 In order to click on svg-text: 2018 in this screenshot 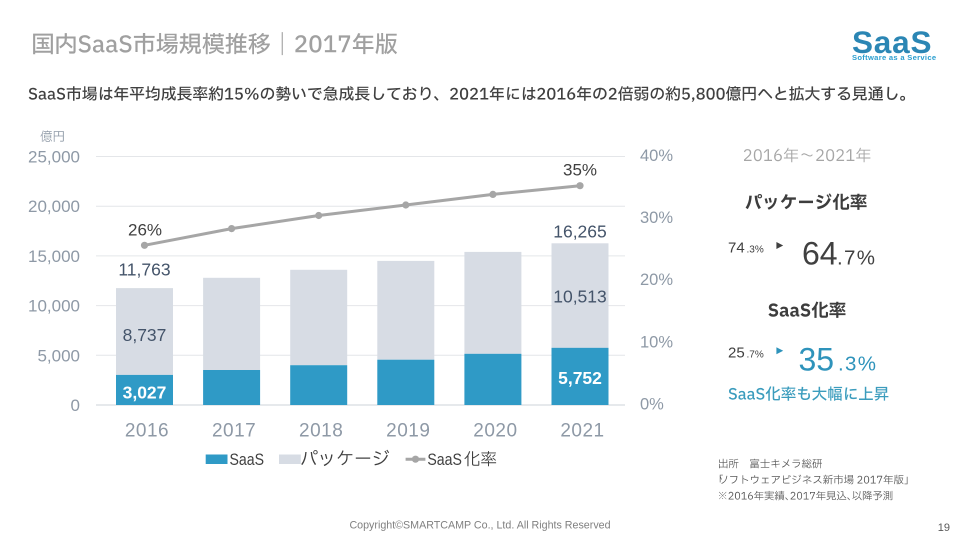, I will do `click(321, 431)`.